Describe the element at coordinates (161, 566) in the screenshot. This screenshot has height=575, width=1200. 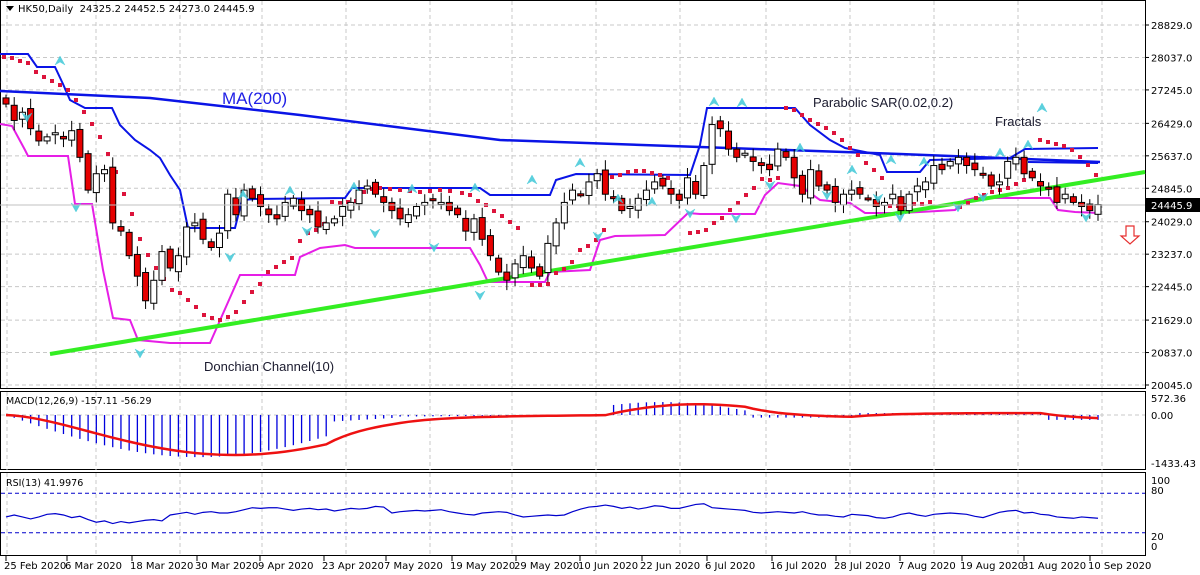
I see `svg-text: 18 Mar 2020` at that location.